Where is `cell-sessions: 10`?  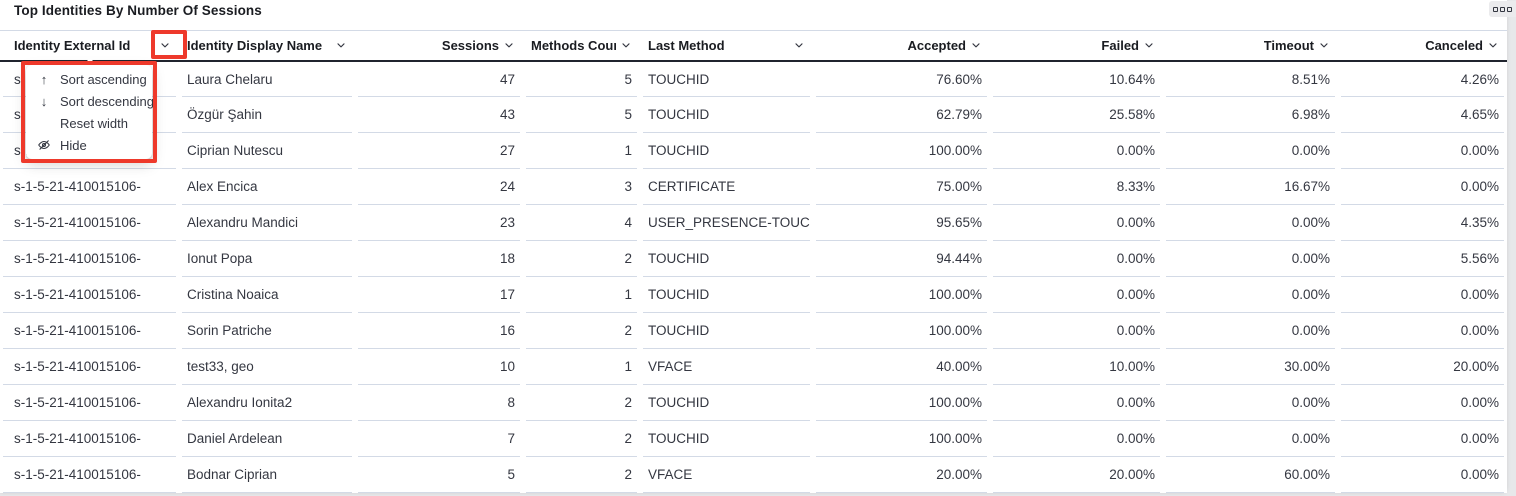
cell-sessions: 10 is located at coordinates (439, 366).